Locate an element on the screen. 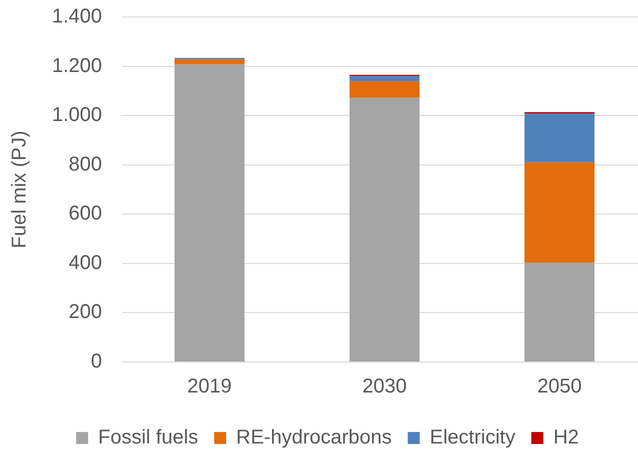 This screenshot has height=449, width=638. x-tick-label: 2050 is located at coordinates (559, 387).